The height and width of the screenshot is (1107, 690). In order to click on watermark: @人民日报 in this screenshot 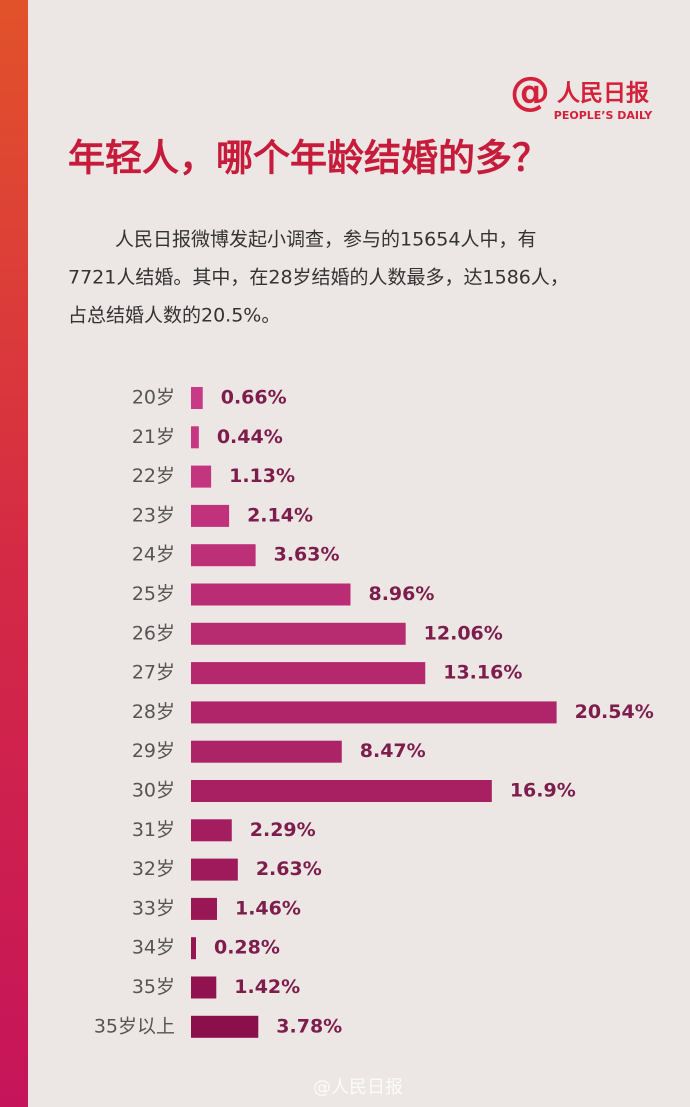, I will do `click(358, 1087)`.